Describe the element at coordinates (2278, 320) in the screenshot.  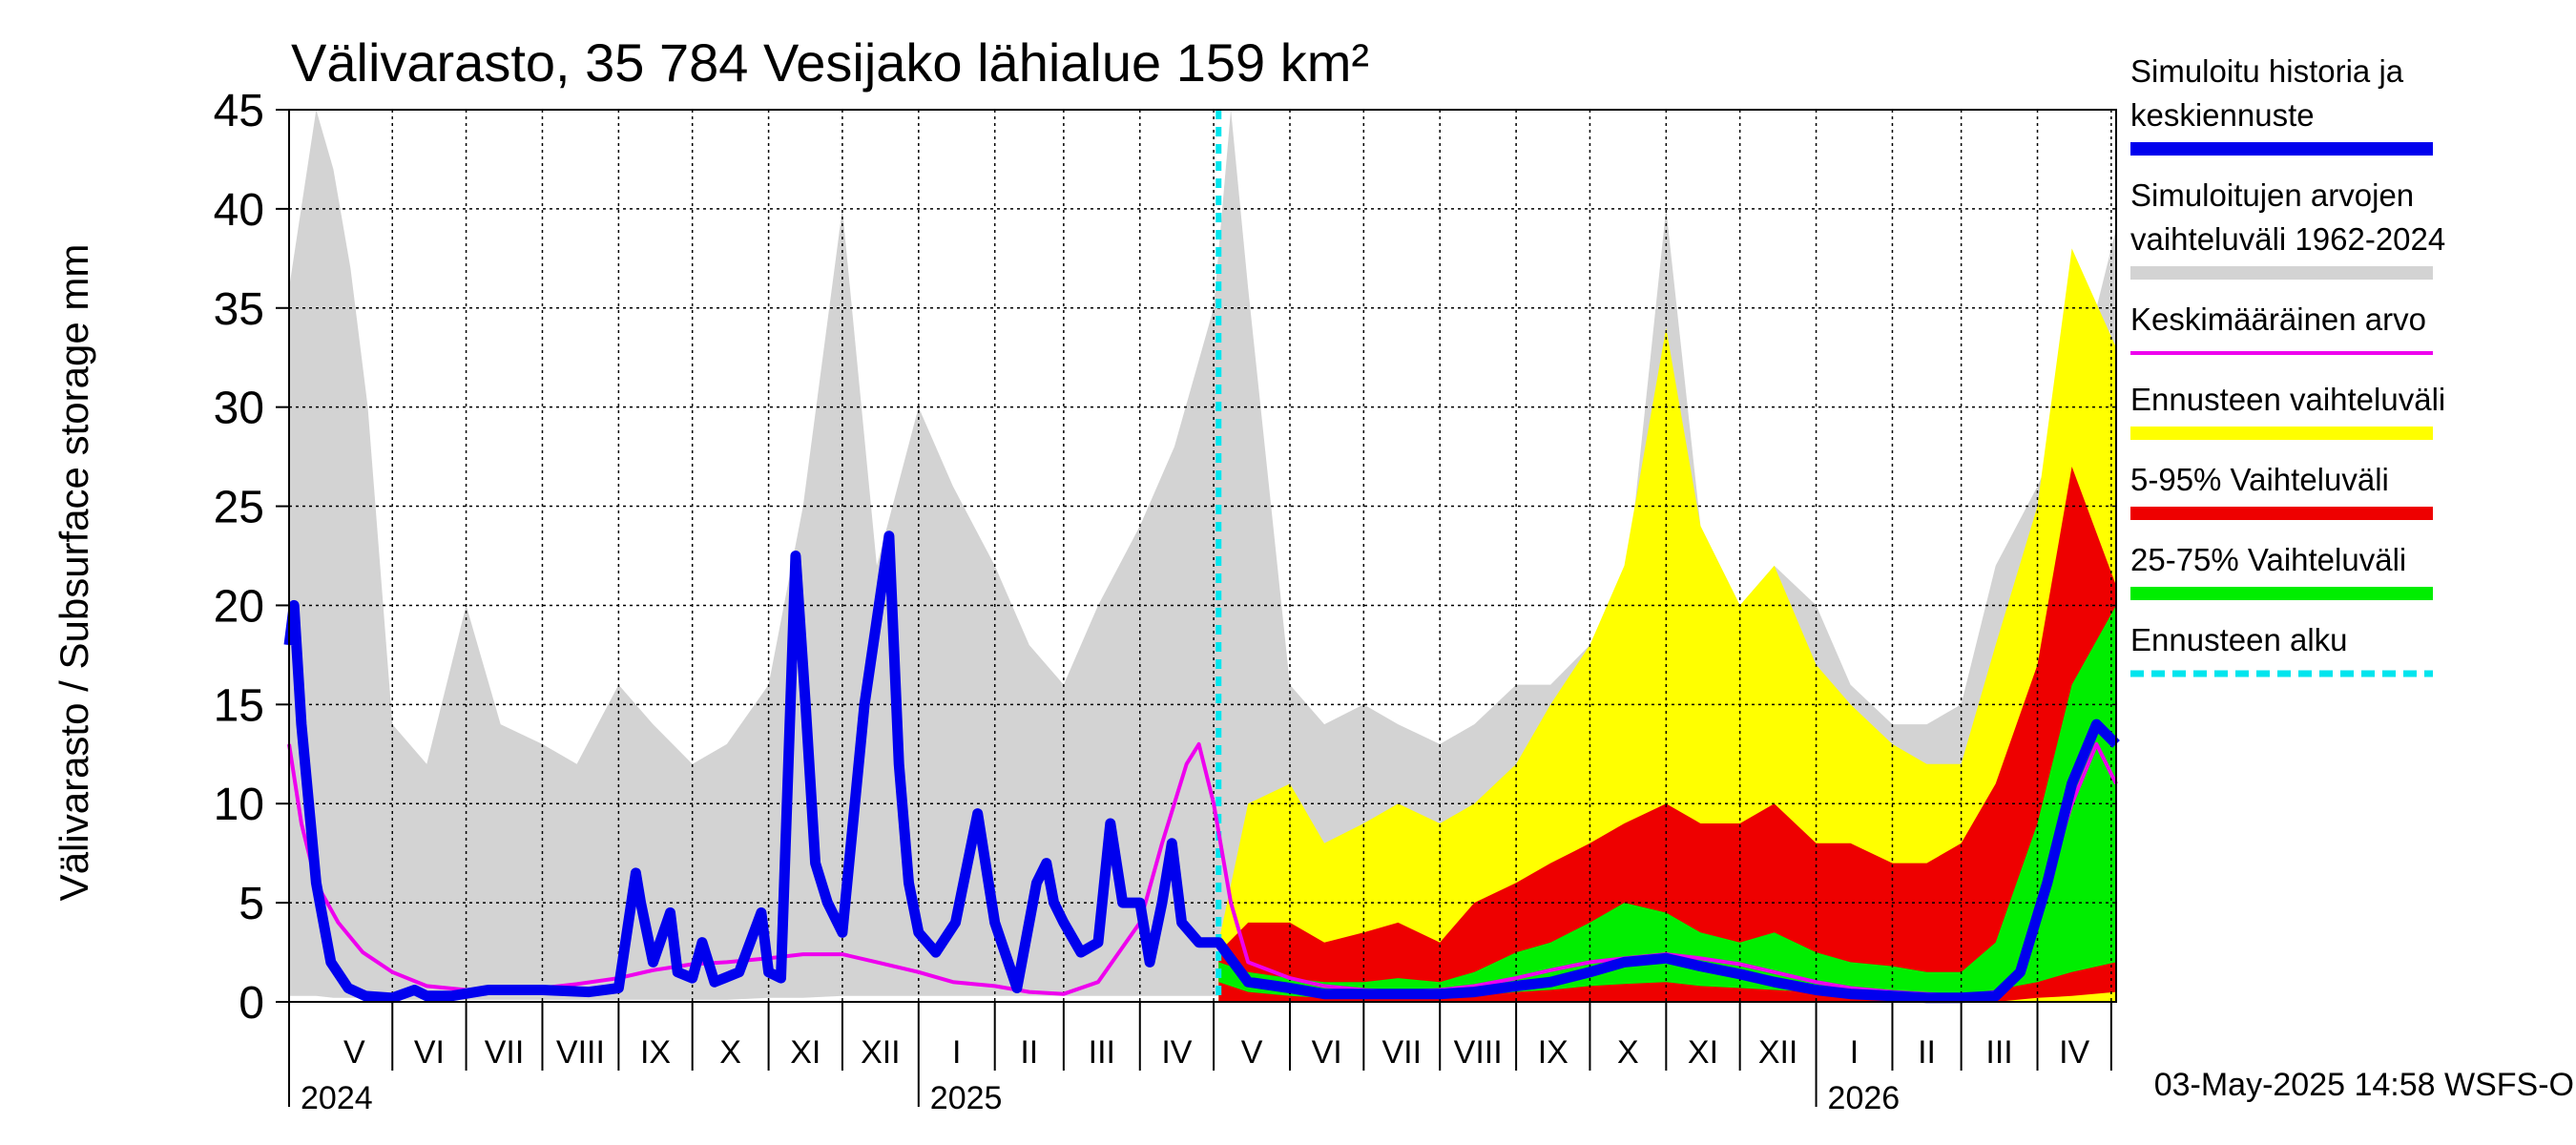
I see `legend-label-keskim-r-inen-arvo: Keskimääräinen arvo` at that location.